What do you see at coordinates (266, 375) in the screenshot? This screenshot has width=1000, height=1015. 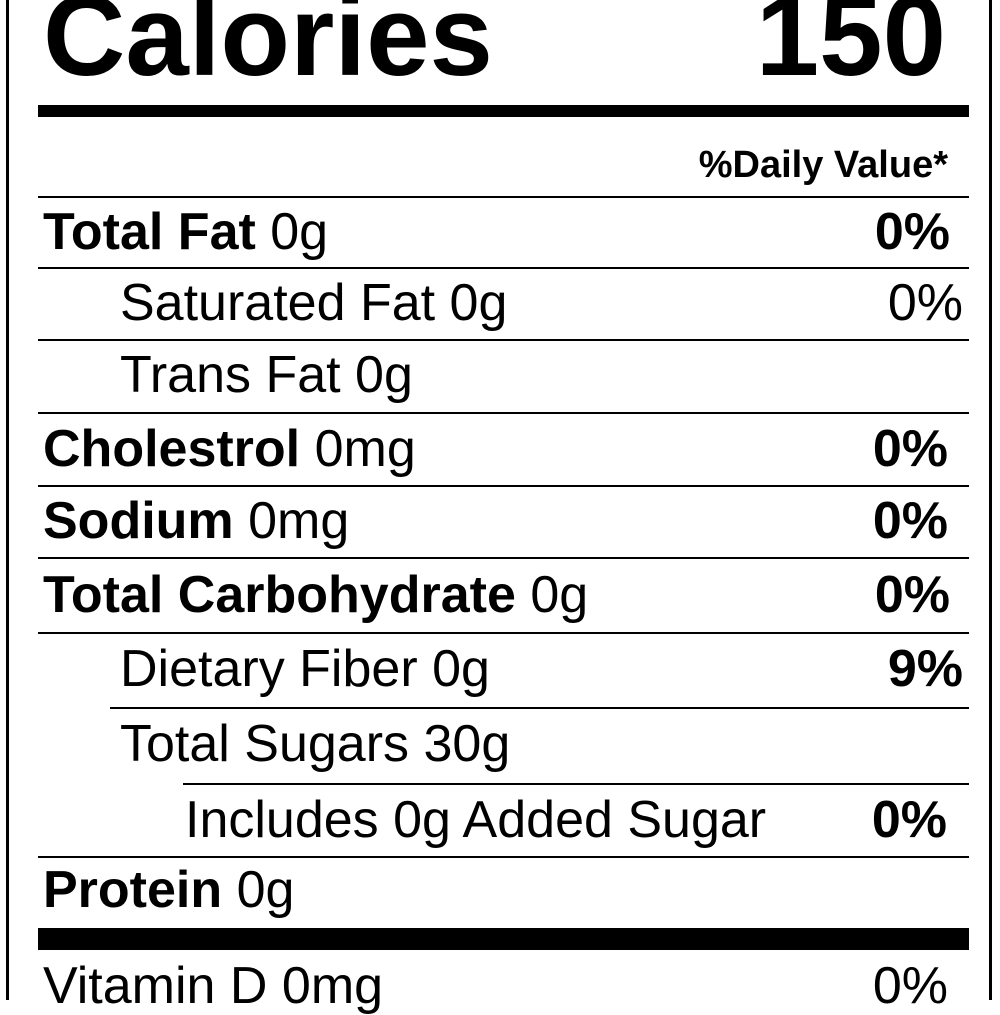 I see `nutrient-trans-fat: Trans Fat 0g` at bounding box center [266, 375].